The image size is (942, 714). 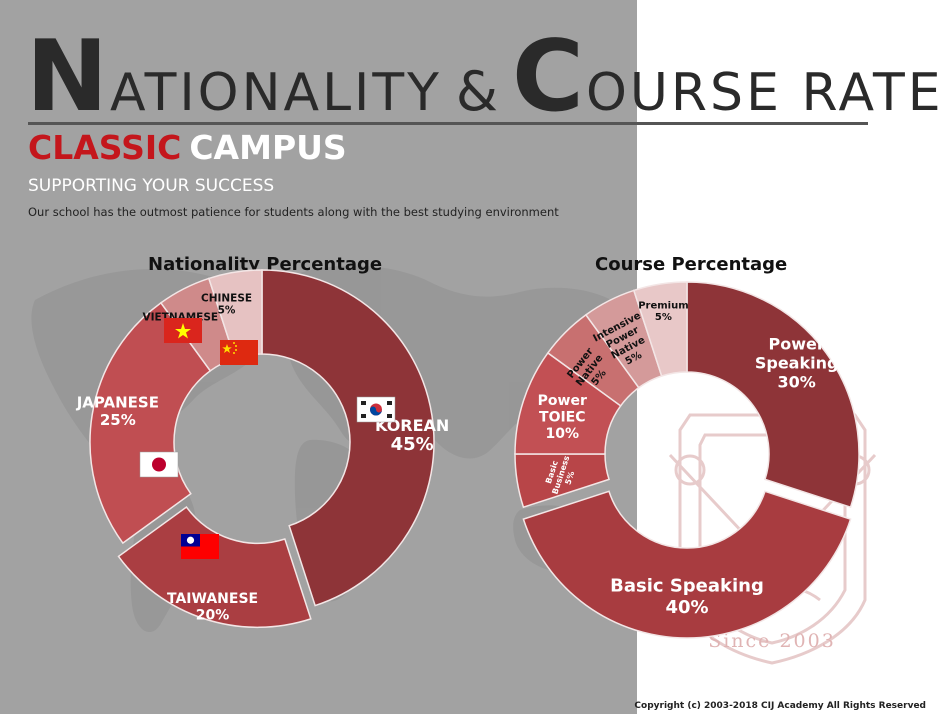 I want to click on title-initial-n: N, so click(x=68, y=77).